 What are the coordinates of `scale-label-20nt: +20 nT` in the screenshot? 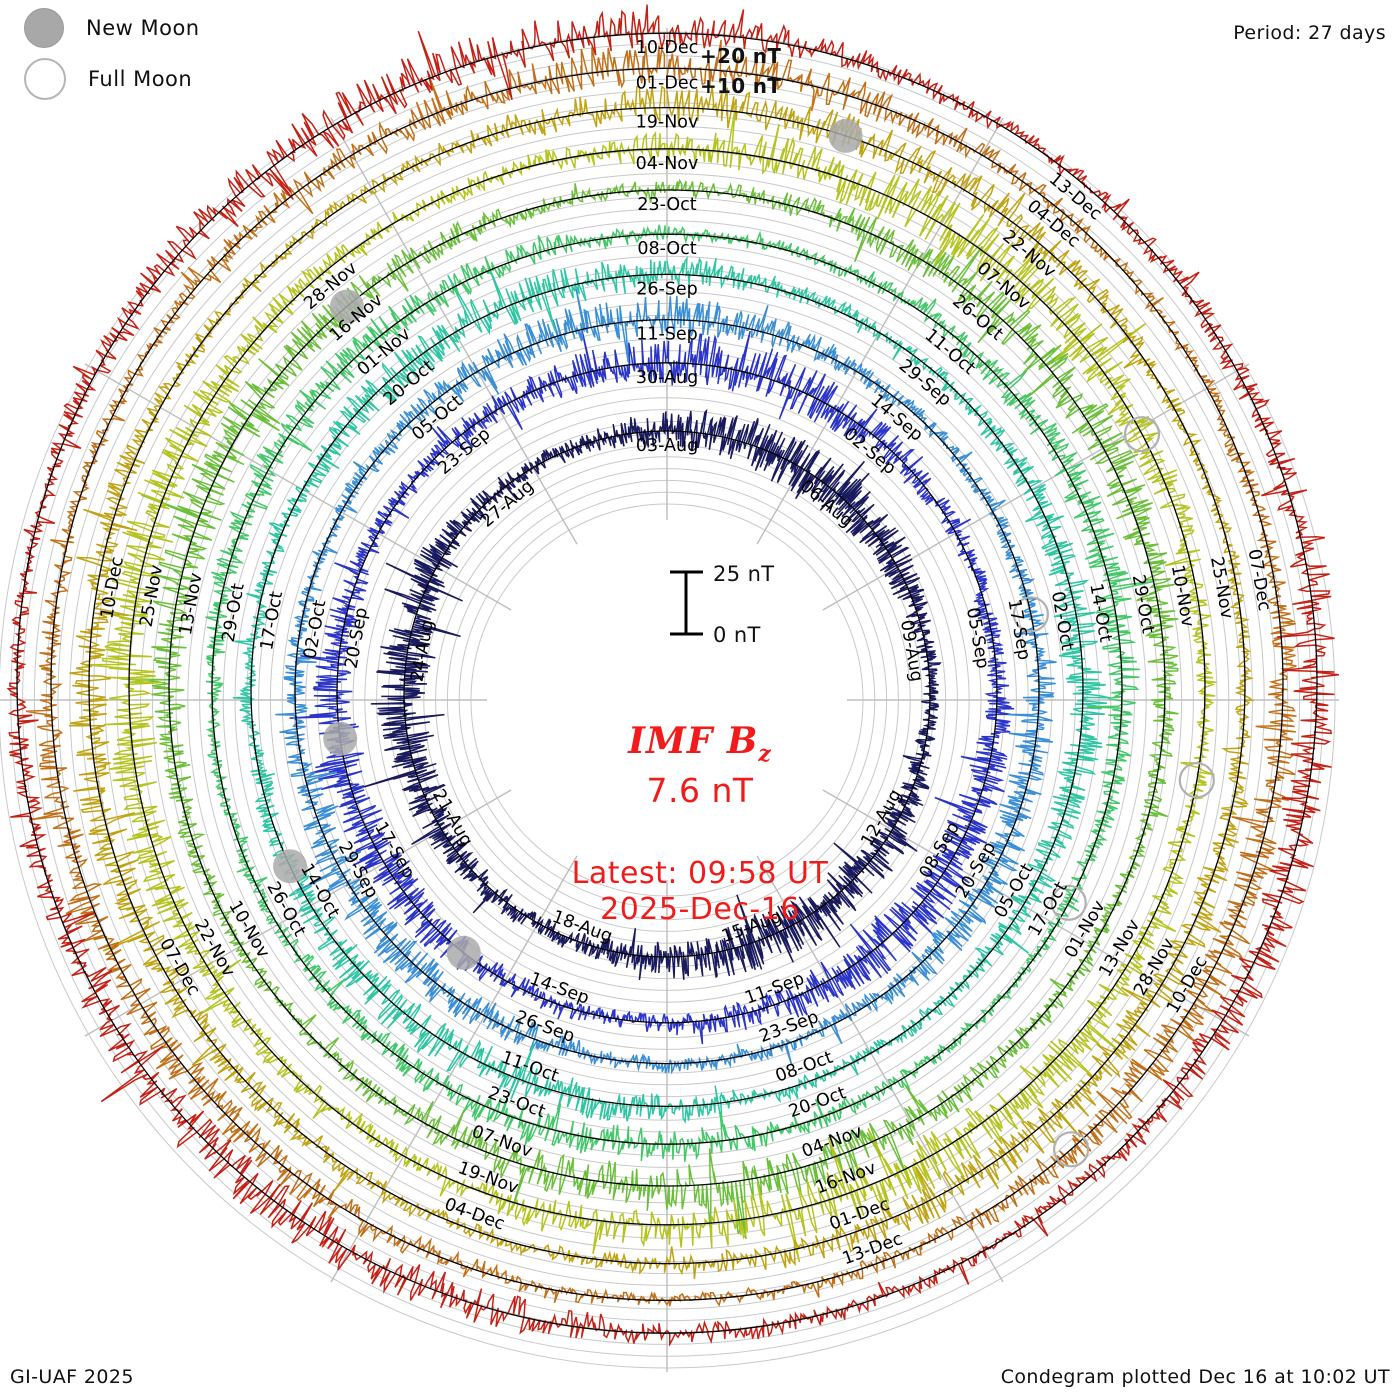 It's located at (741, 56).